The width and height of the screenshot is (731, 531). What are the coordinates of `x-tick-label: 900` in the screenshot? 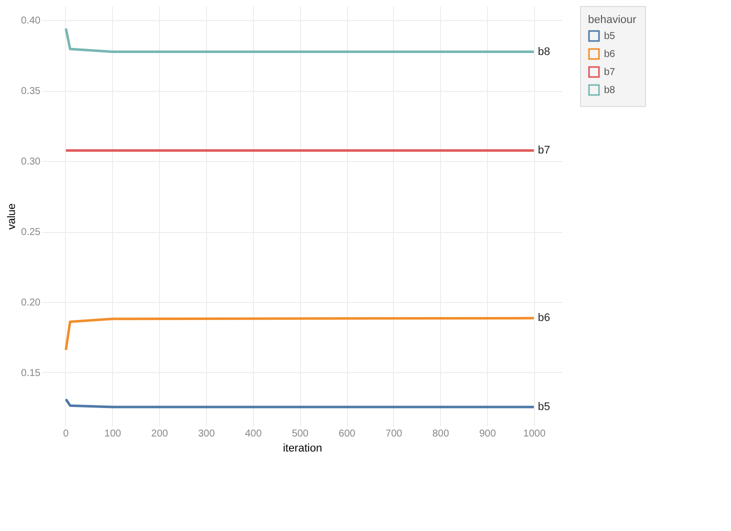 It's located at (487, 434).